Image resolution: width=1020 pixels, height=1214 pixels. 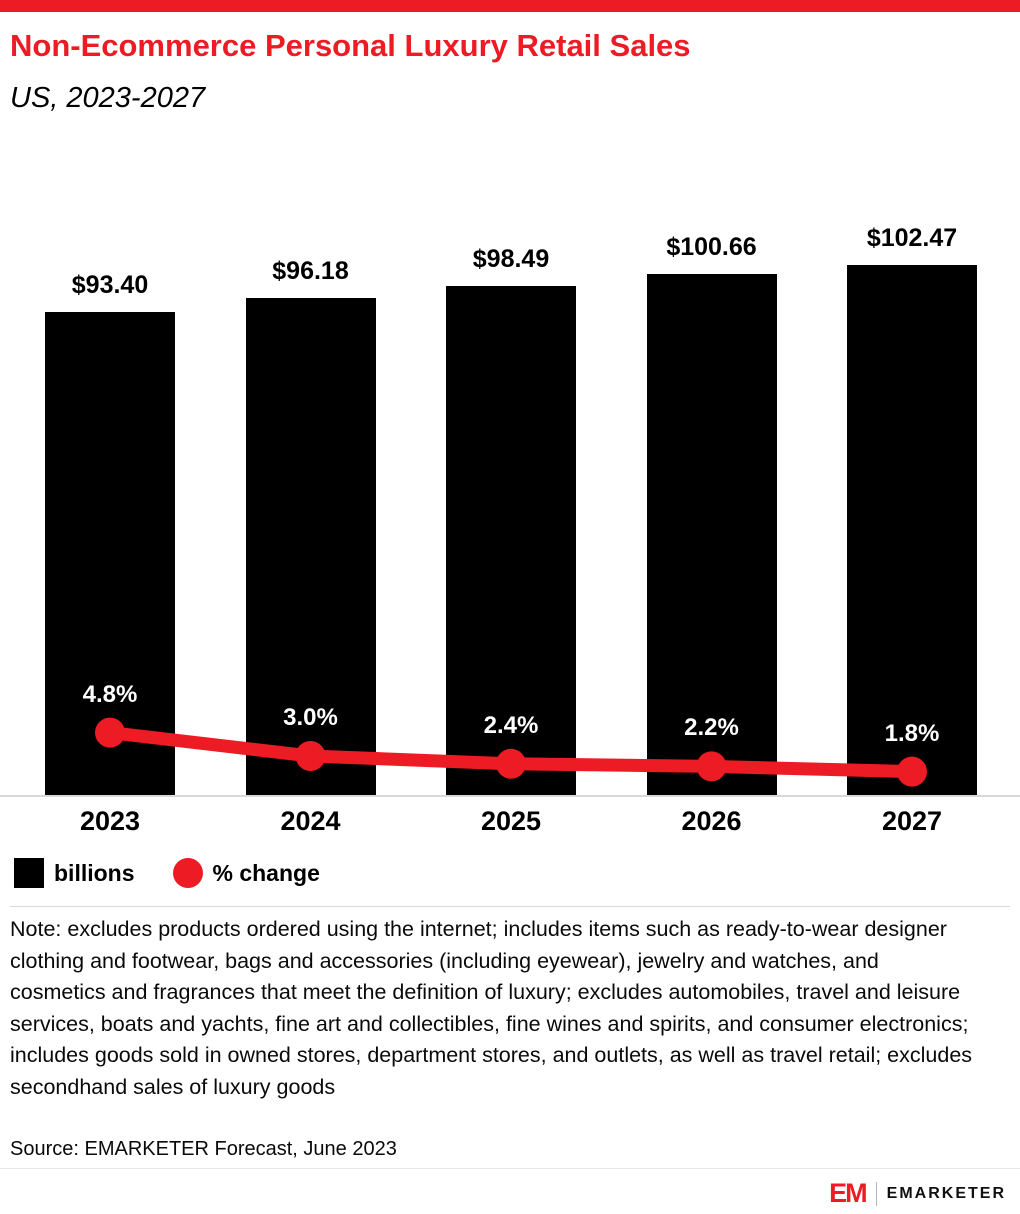 What do you see at coordinates (511, 540) in the screenshot?
I see `bar-2025` at bounding box center [511, 540].